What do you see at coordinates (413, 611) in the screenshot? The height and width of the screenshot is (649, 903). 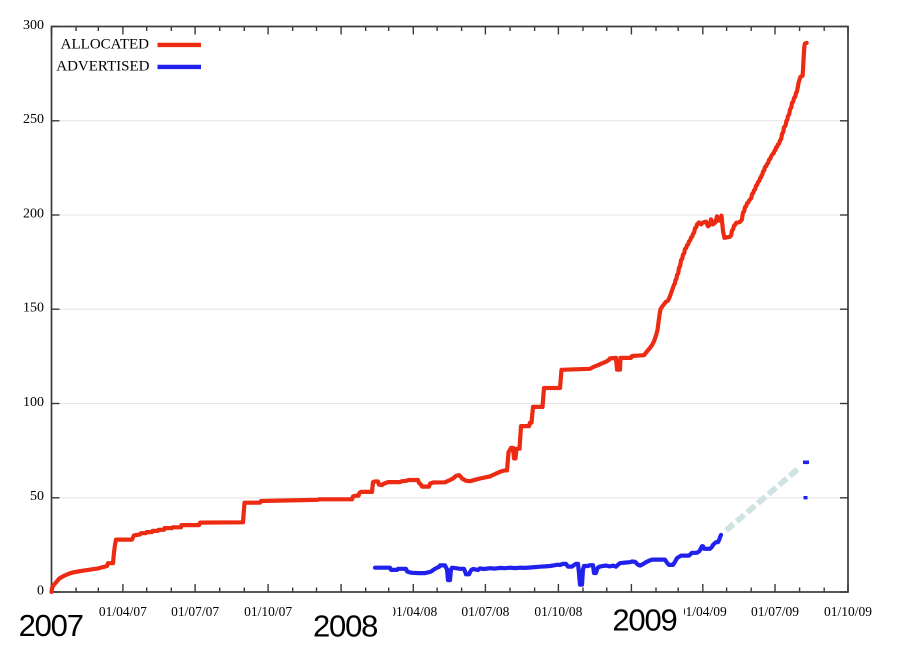 I see `svg-text: 01/04/08` at bounding box center [413, 611].